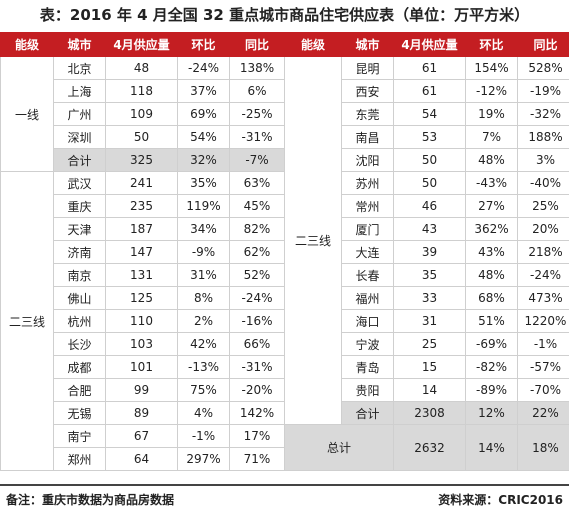 Image resolution: width=569 pixels, height=513 pixels. I want to click on mom-cell: 2%, so click(204, 321).